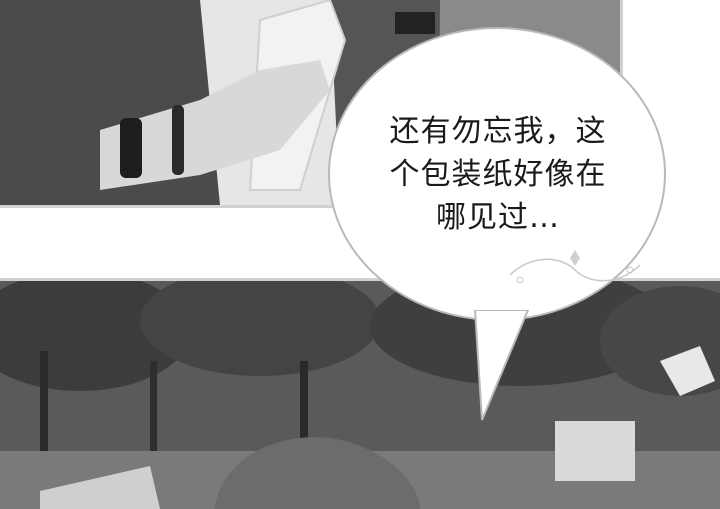 The width and height of the screenshot is (720, 509). I want to click on decorative-flourish, so click(575, 267).